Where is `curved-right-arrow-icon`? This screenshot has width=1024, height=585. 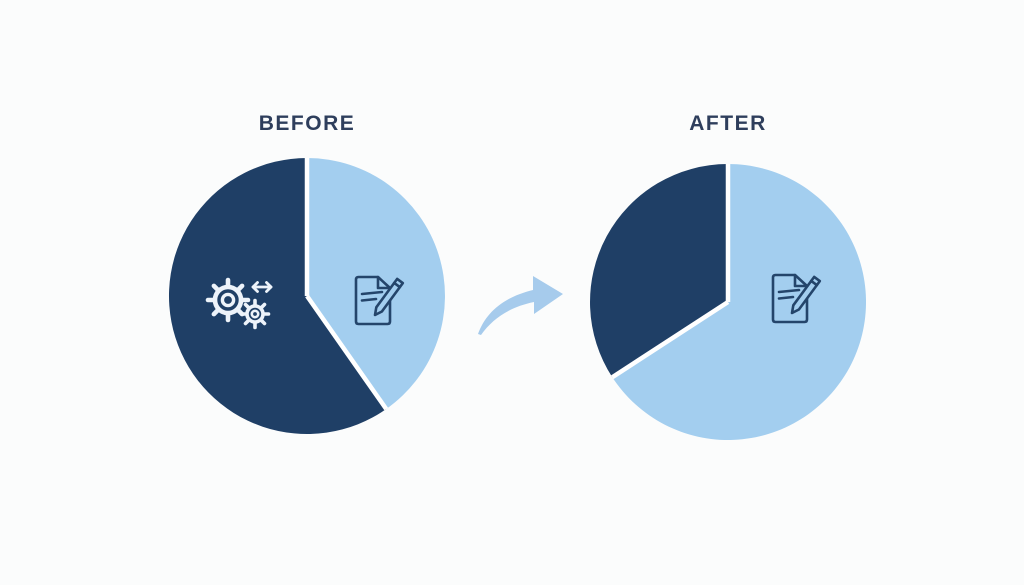 curved-right-arrow-icon is located at coordinates (520, 305).